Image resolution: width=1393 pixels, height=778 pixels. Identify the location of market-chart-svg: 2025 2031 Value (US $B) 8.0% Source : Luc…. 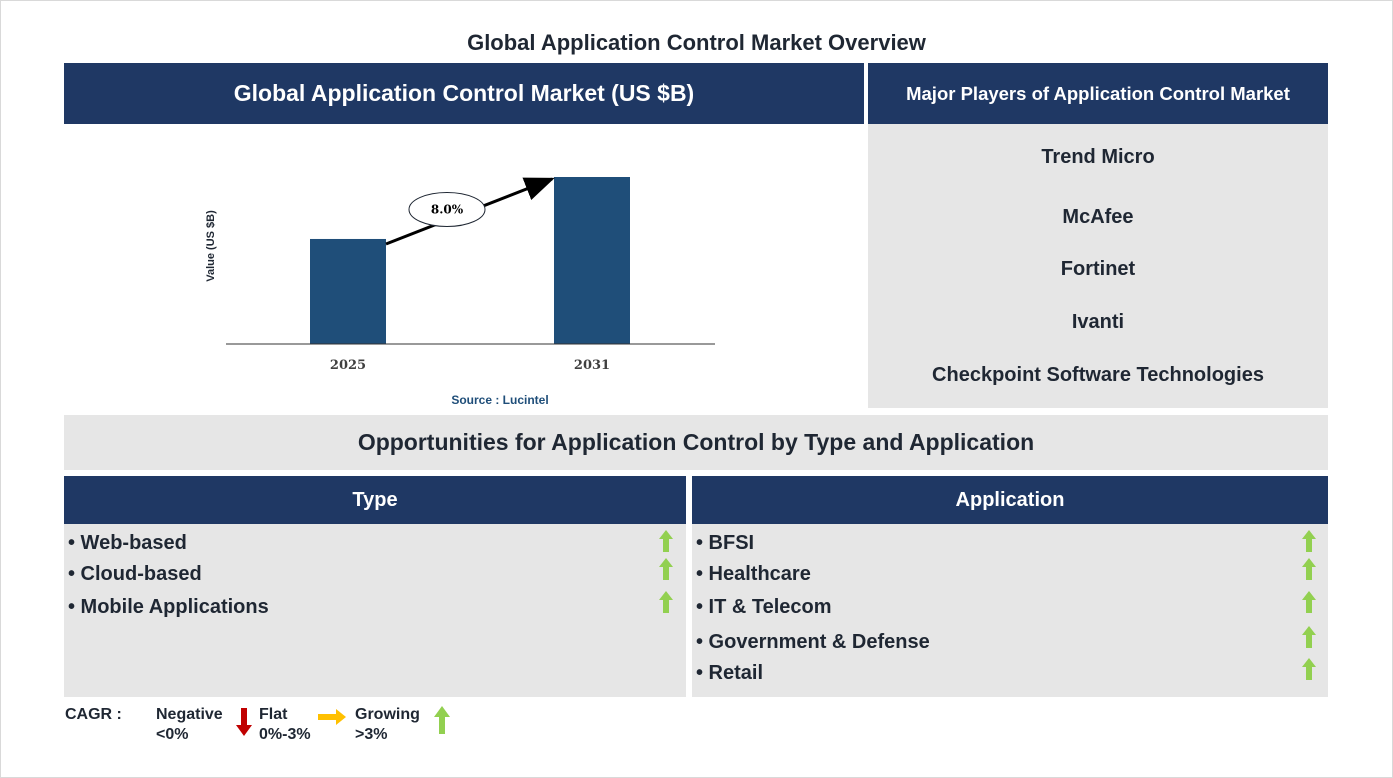
(460, 292).